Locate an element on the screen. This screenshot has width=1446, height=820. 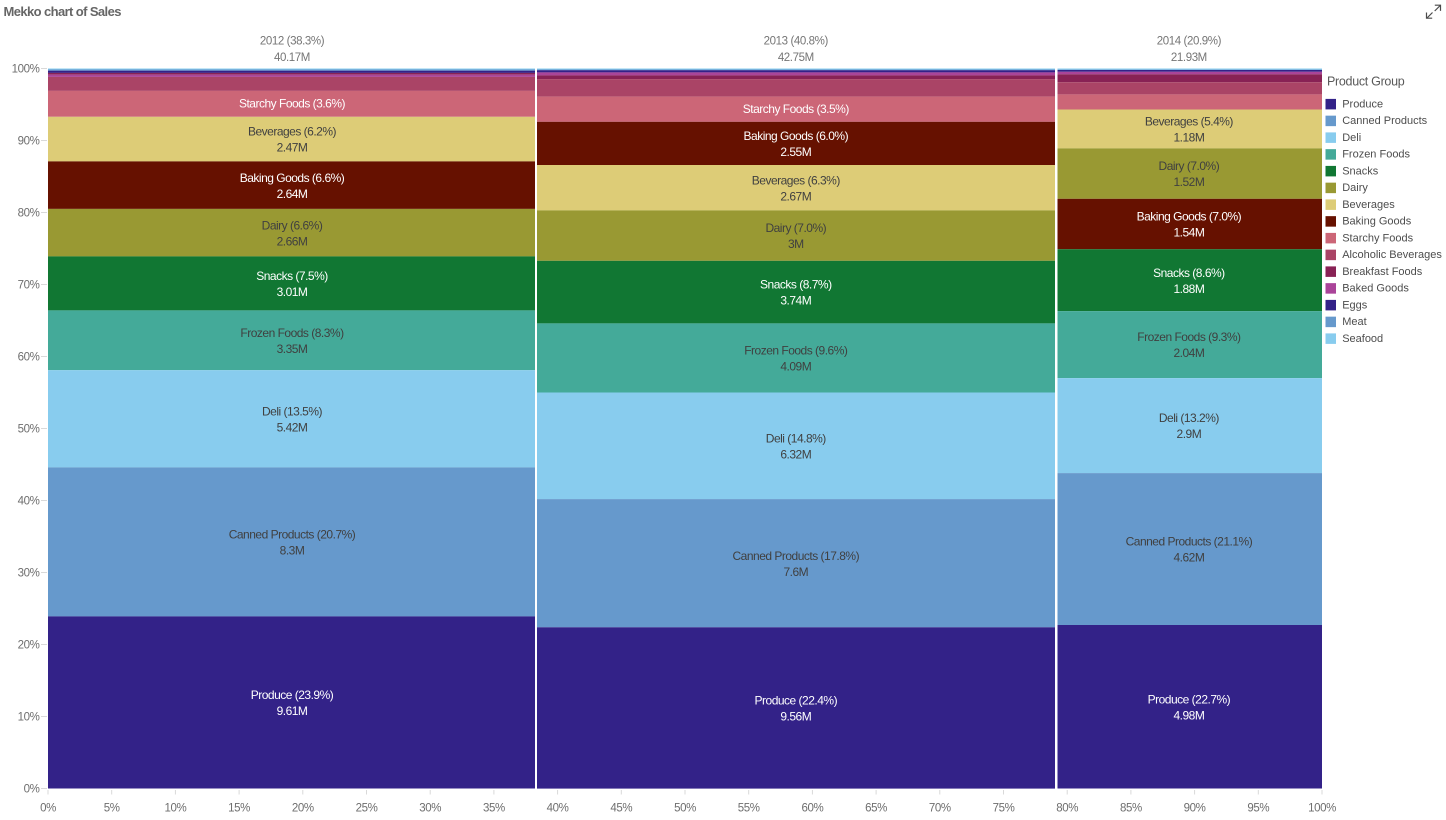
svg-text: 1.54M is located at coordinates (1188, 233).